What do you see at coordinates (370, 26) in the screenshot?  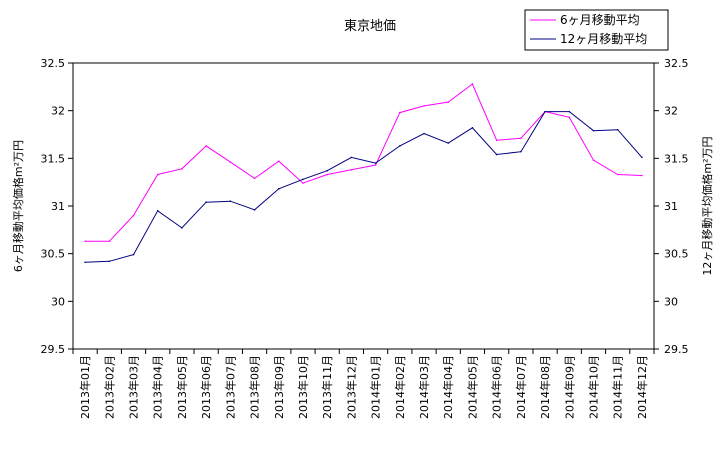 I see `chart-title: 東京地価` at bounding box center [370, 26].